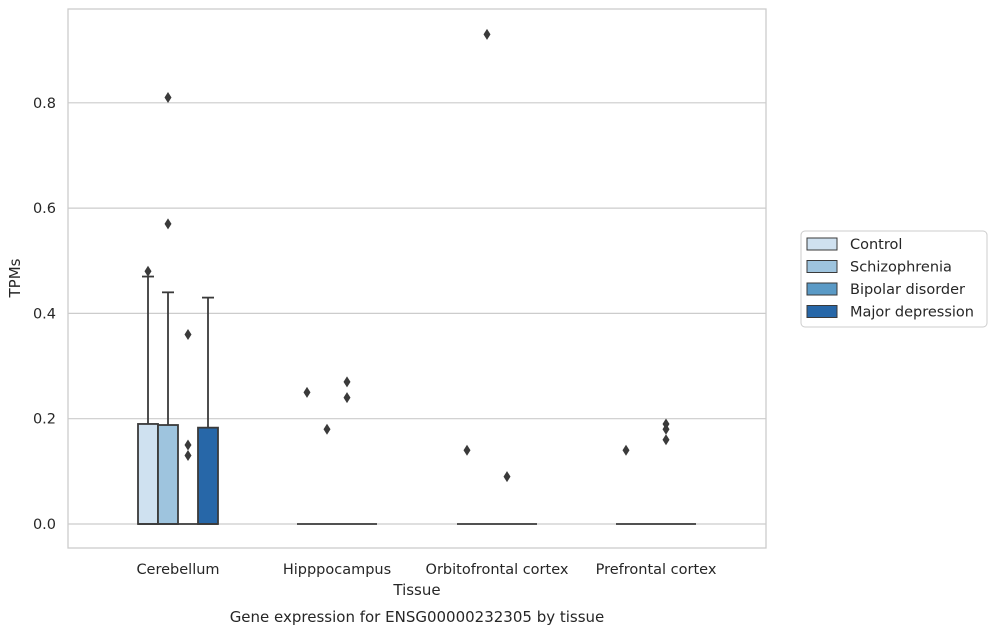 The height and width of the screenshot is (634, 997). I want to click on x-tick-label: Cerebellum, so click(177, 570).